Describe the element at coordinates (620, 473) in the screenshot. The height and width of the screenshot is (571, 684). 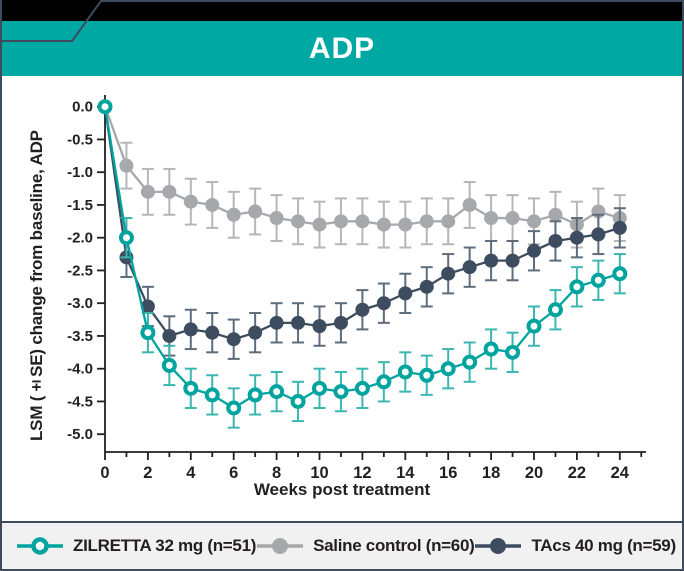
I see `svg-text: 24` at that location.